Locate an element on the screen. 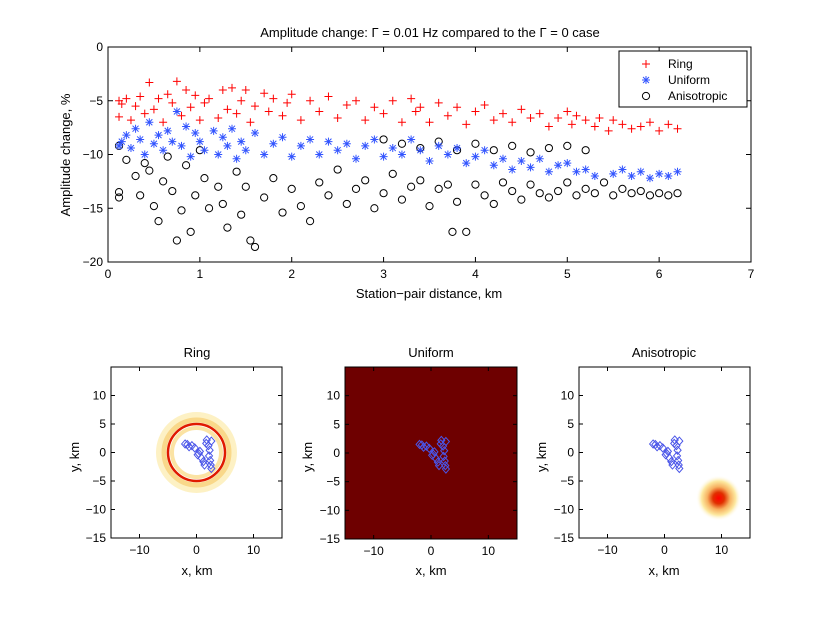 Image resolution: width=830 pixels, height=633 pixels. panel-x-tick-label: 10 is located at coordinates (489, 551).